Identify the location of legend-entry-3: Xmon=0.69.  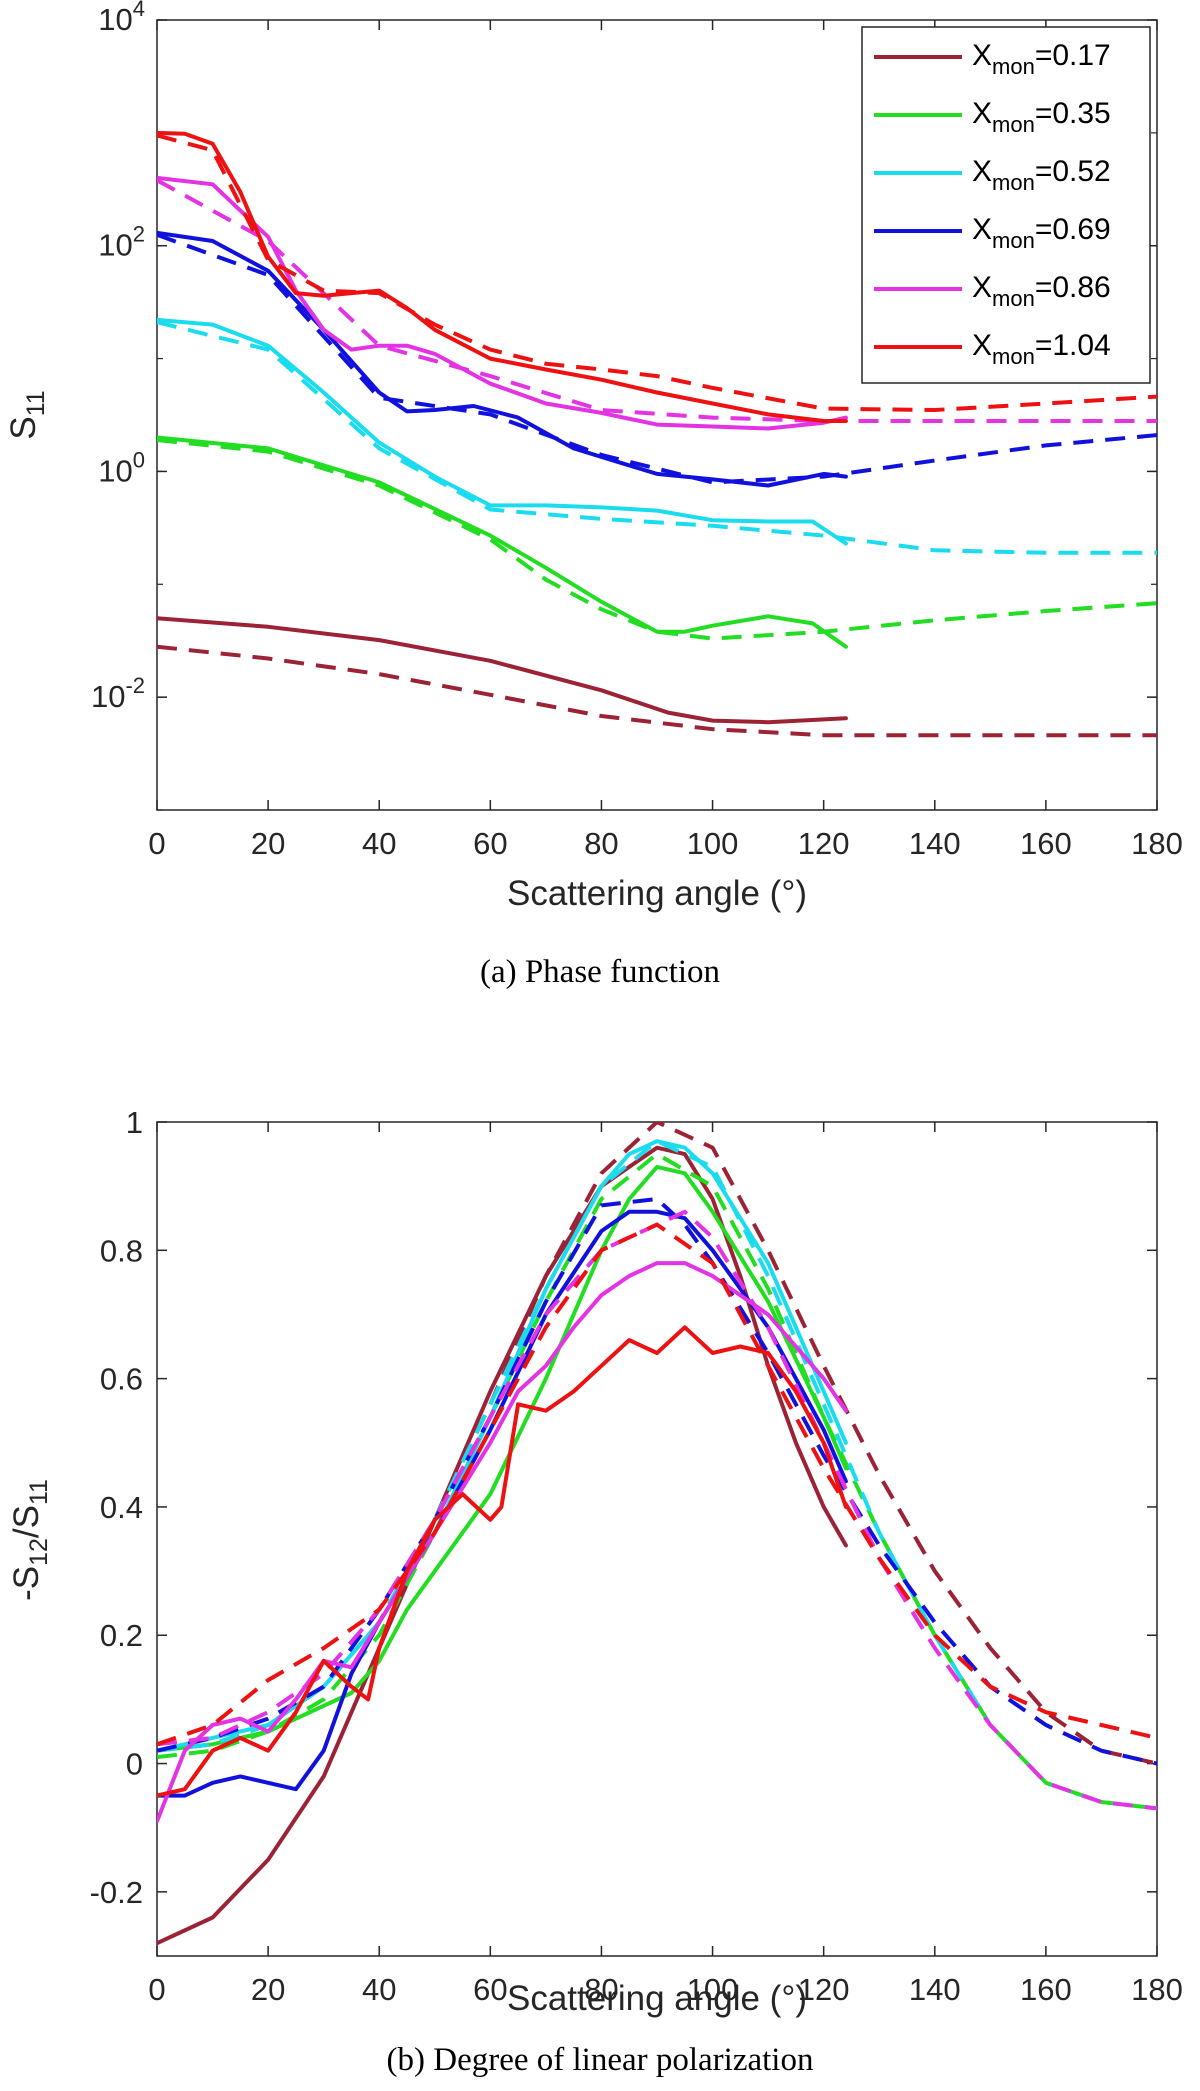
(1041, 233).